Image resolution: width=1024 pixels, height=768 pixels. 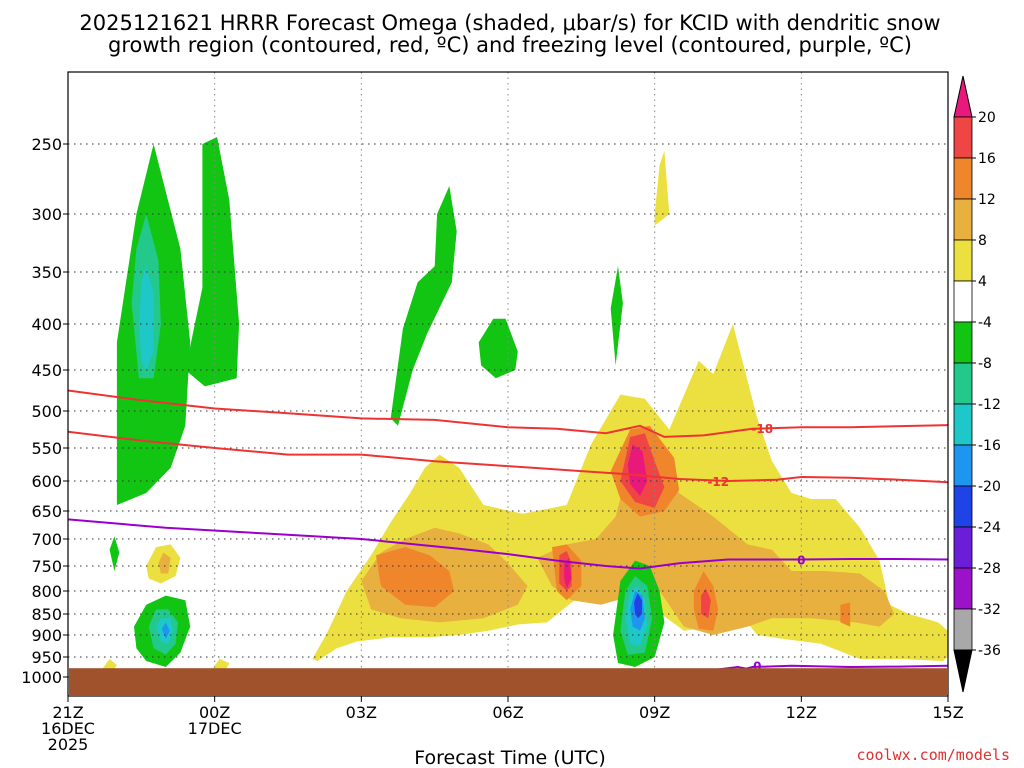 I want to click on colorbar-label: 12, so click(x=987, y=200).